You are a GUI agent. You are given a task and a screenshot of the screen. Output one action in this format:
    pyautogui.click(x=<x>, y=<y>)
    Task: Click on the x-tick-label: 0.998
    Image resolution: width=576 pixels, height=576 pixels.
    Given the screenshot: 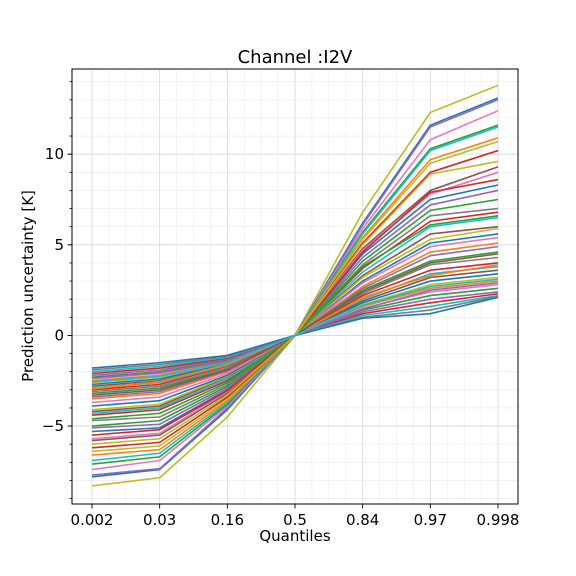 What is the action you would take?
    pyautogui.click(x=498, y=520)
    